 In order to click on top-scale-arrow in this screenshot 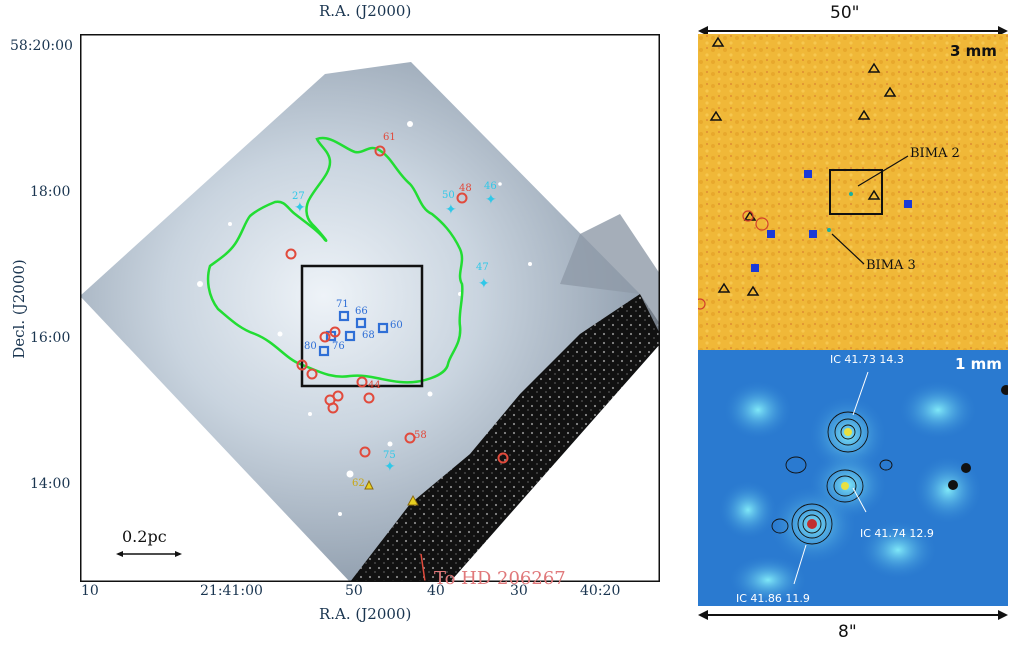, I will do `click(853, 31)`.